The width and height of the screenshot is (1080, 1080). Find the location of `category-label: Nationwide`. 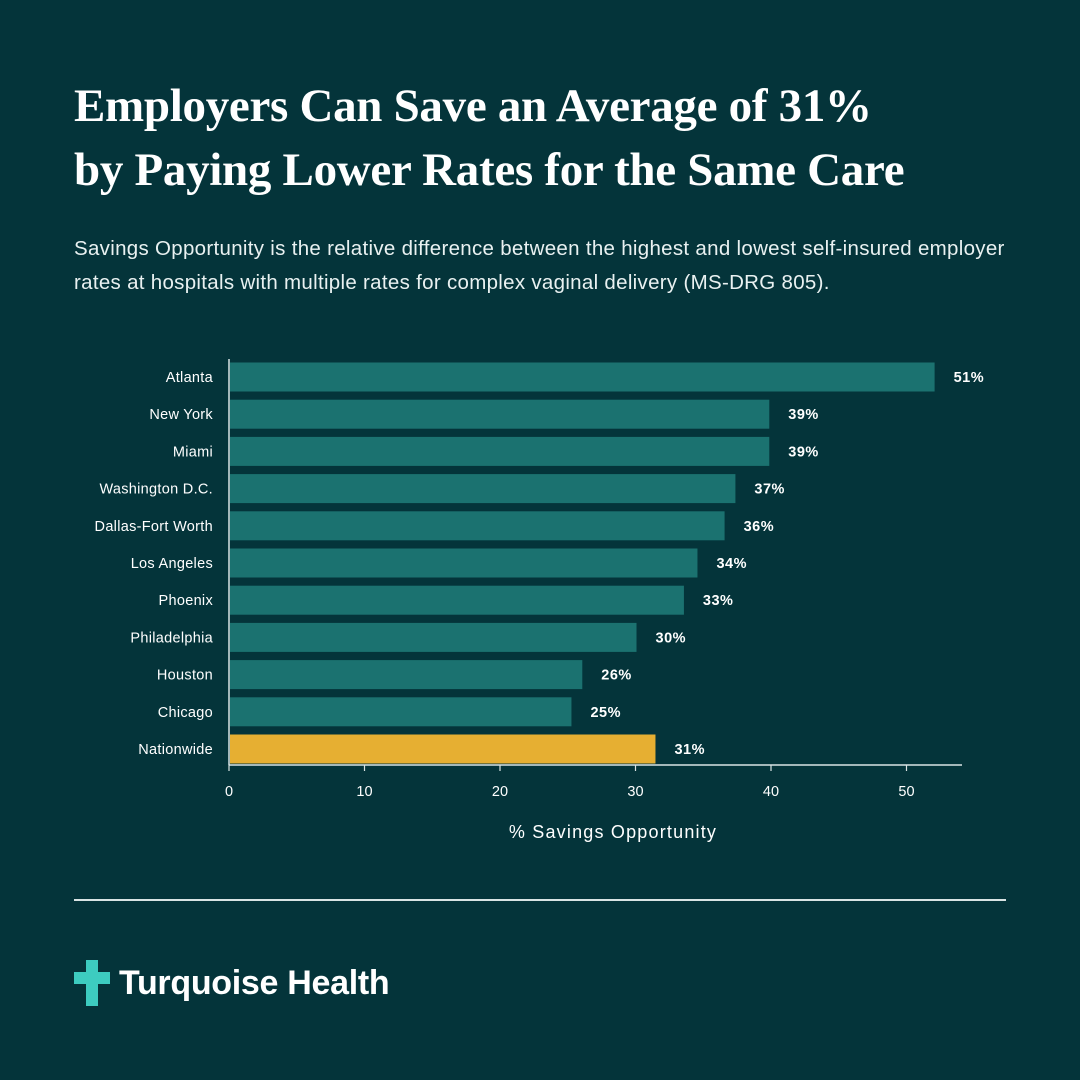

category-label: Nationwide is located at coordinates (175, 750).